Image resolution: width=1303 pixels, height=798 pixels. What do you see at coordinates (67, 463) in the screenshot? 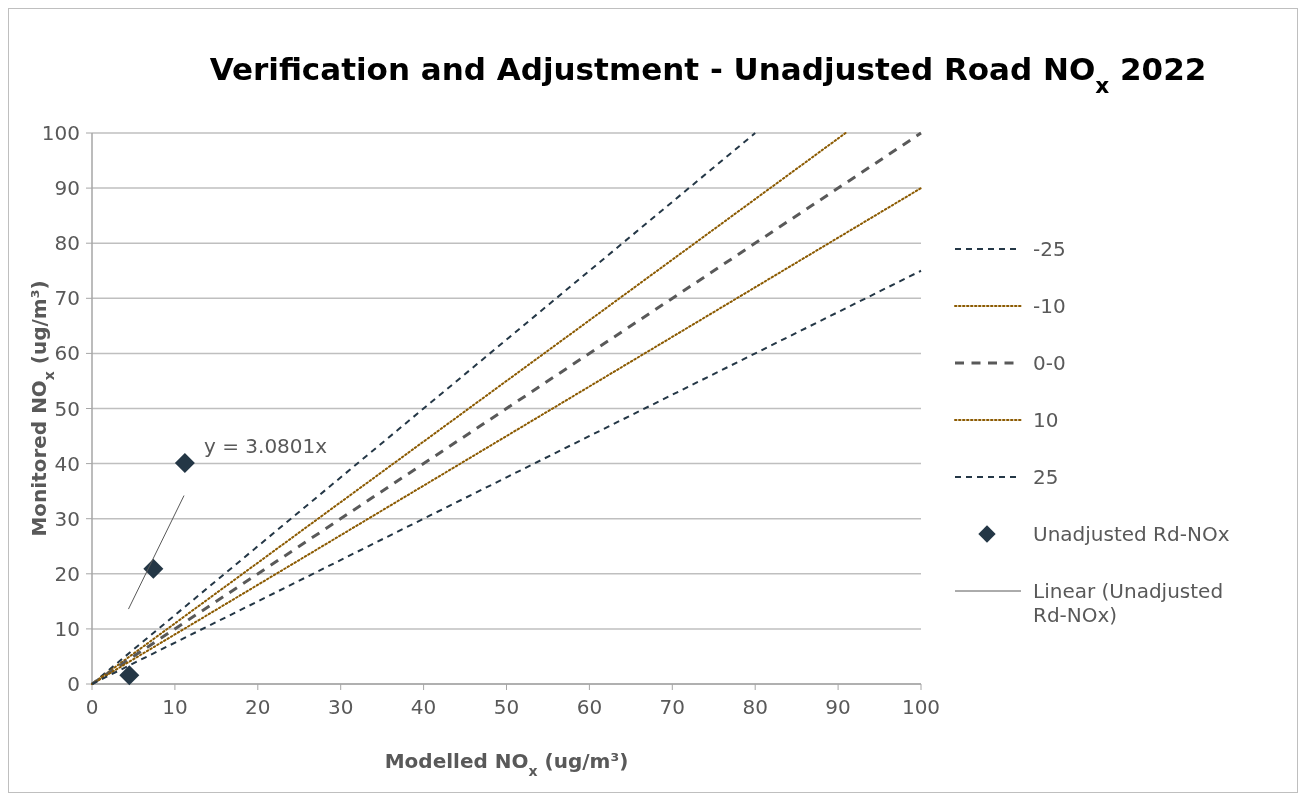
I see `y-tick-label: 40` at bounding box center [67, 463].